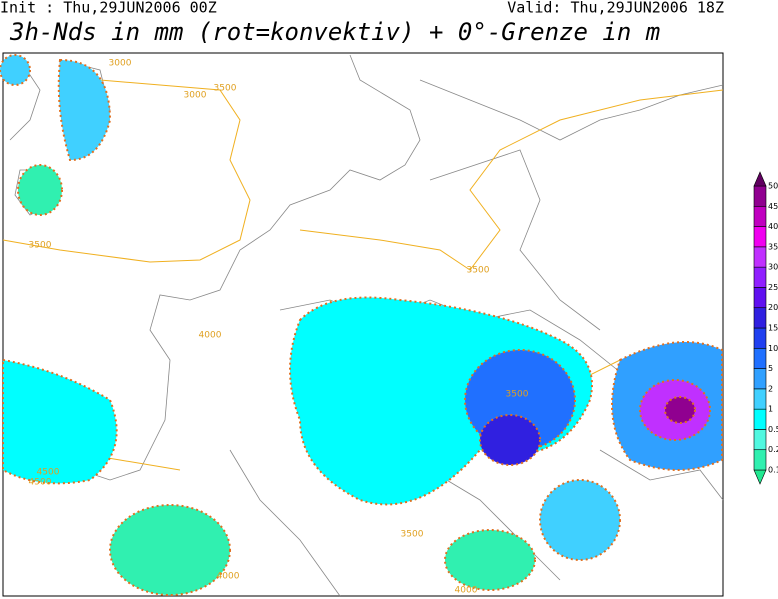 The width and height of the screenshot is (778, 599). What do you see at coordinates (773, 226) in the screenshot?
I see `colorbar-label: 40` at bounding box center [773, 226].